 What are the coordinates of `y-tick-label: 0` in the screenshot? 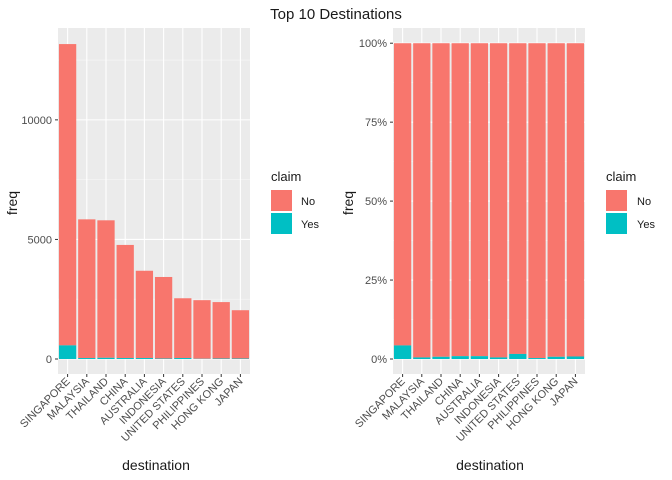 It's located at (49, 360).